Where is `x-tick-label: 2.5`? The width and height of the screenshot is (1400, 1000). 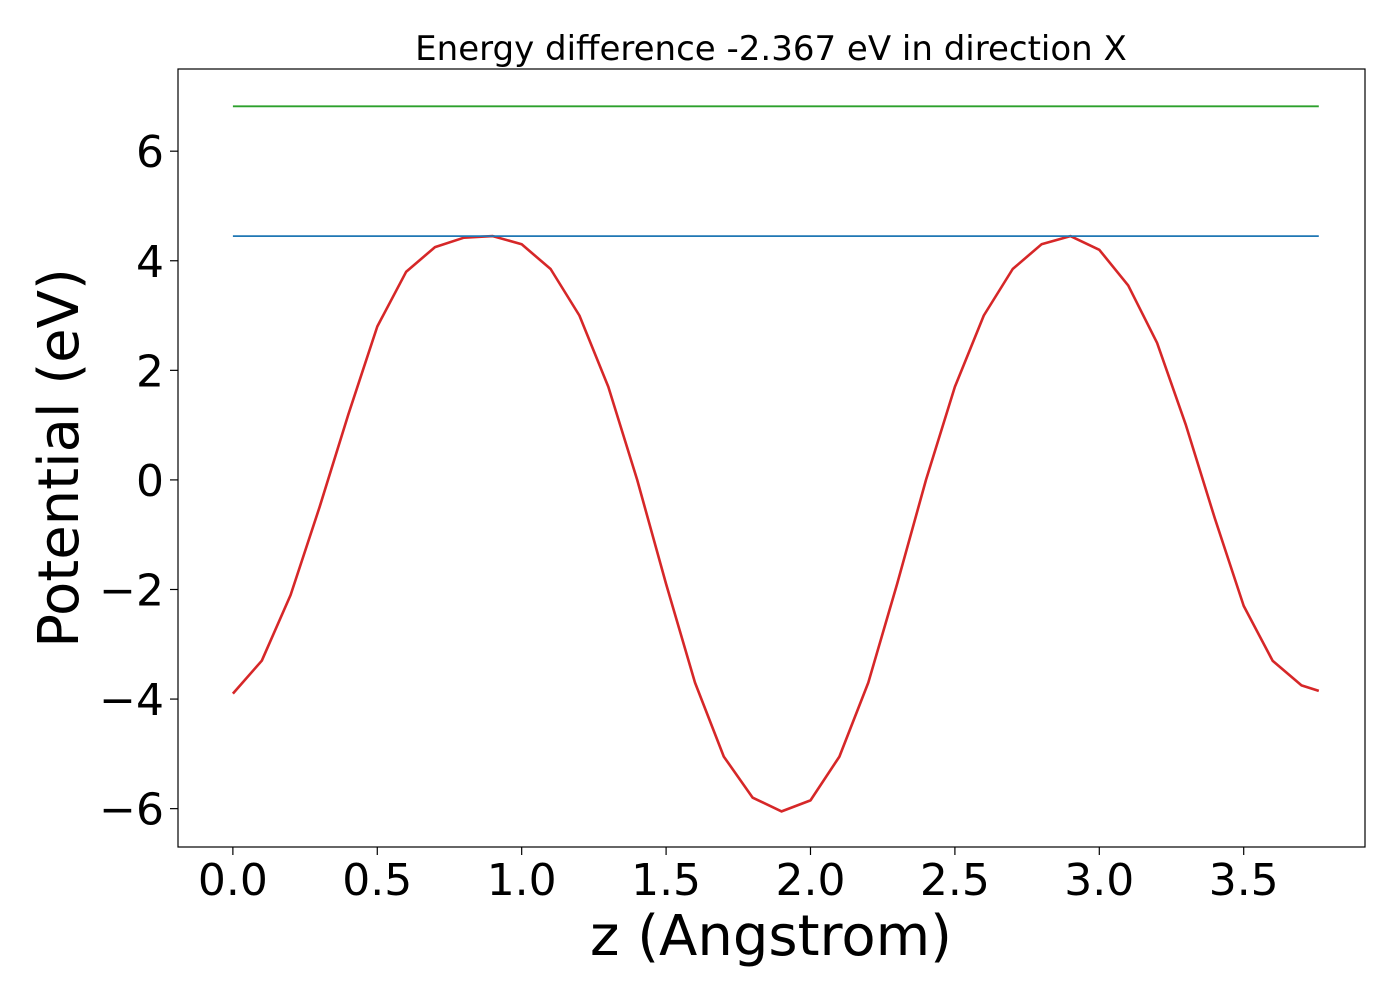
x-tick-label: 2.5 is located at coordinates (955, 880).